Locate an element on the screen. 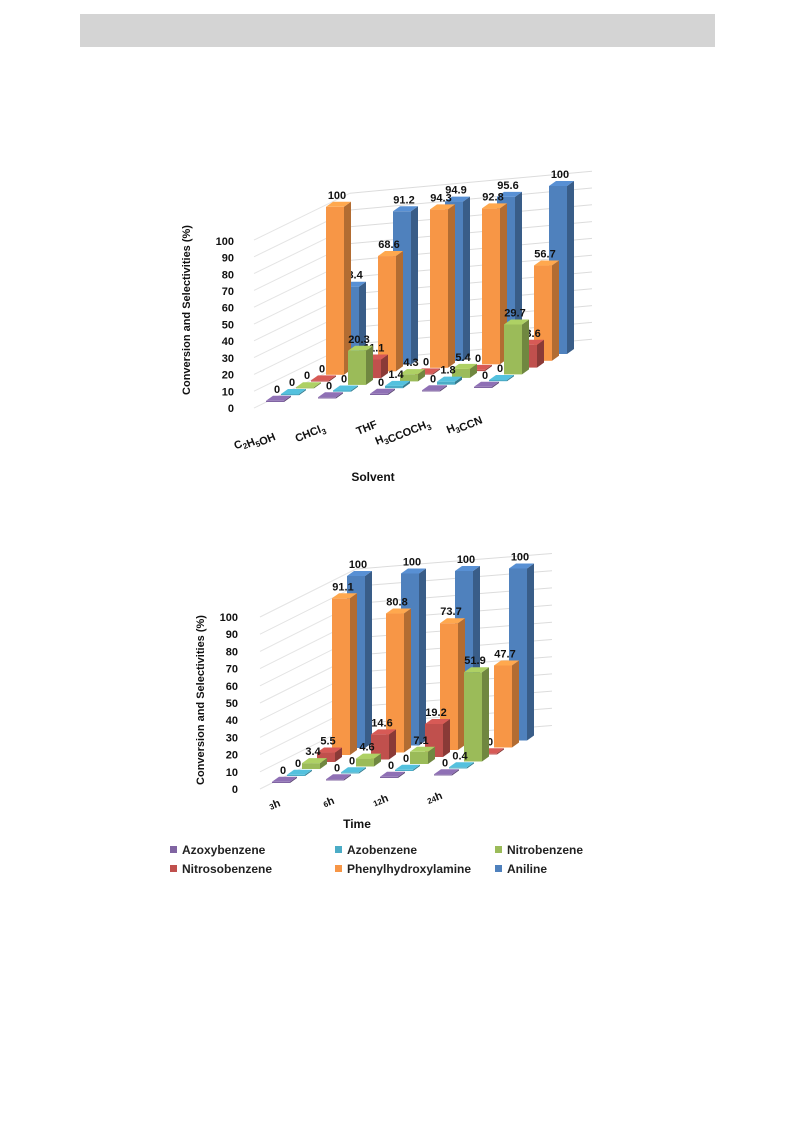  category-label: C2H5OH is located at coordinates (254, 442).